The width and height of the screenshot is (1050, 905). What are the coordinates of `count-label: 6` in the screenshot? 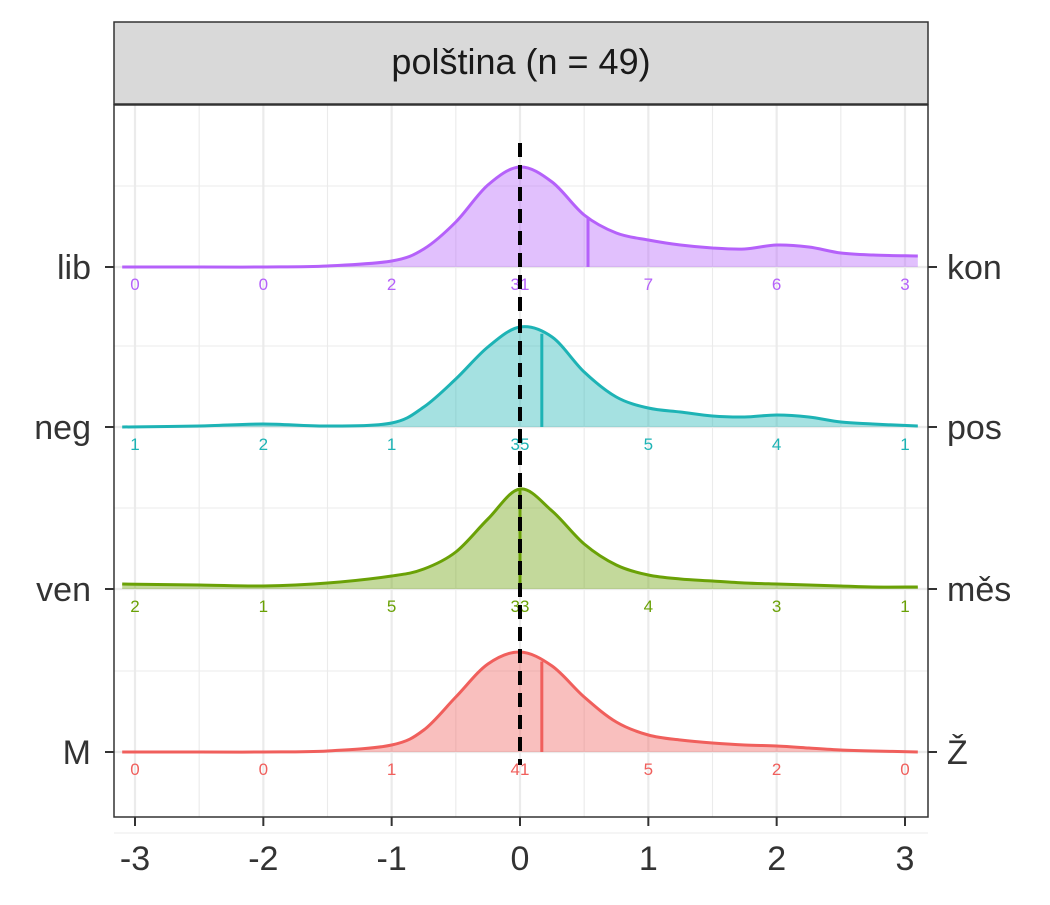 It's located at (776, 284).